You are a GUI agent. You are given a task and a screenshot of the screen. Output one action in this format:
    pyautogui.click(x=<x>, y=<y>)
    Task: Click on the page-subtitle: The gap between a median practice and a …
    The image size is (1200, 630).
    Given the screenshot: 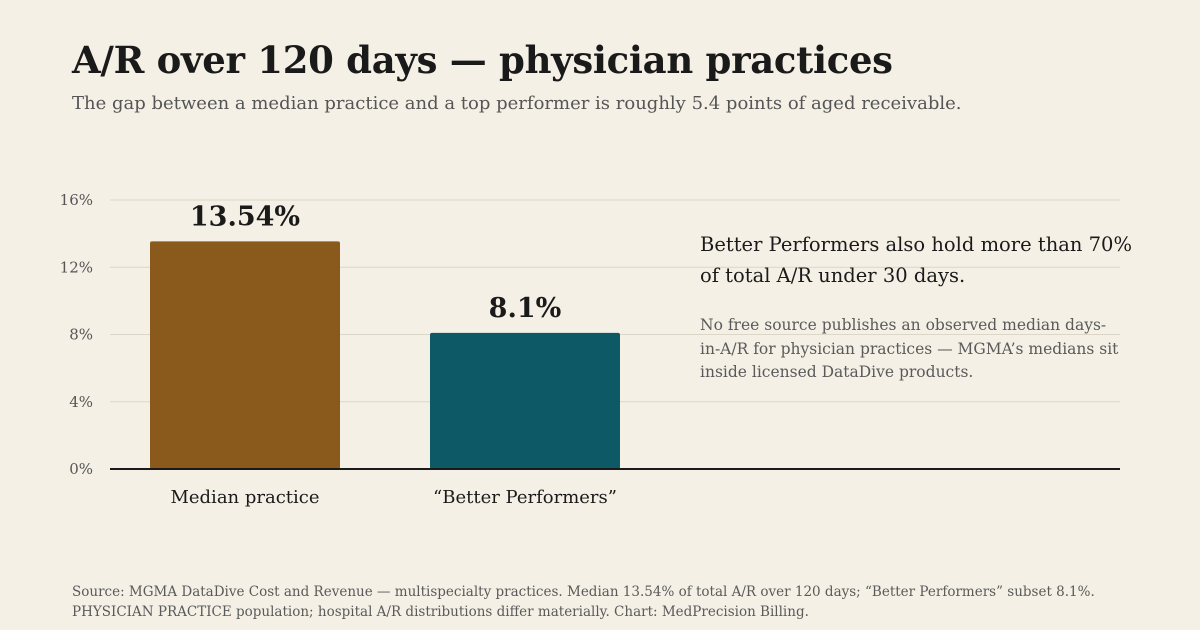 What is the action you would take?
    pyautogui.click(x=517, y=103)
    